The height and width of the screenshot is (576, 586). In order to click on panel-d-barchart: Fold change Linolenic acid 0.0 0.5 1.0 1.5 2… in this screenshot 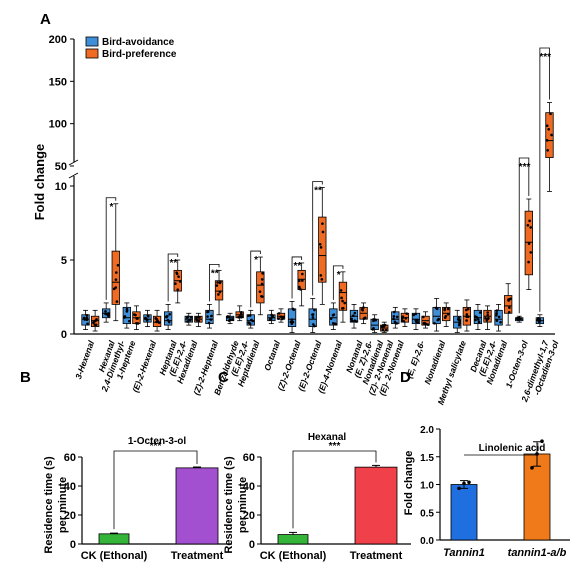, I will do `click(486, 492)`.